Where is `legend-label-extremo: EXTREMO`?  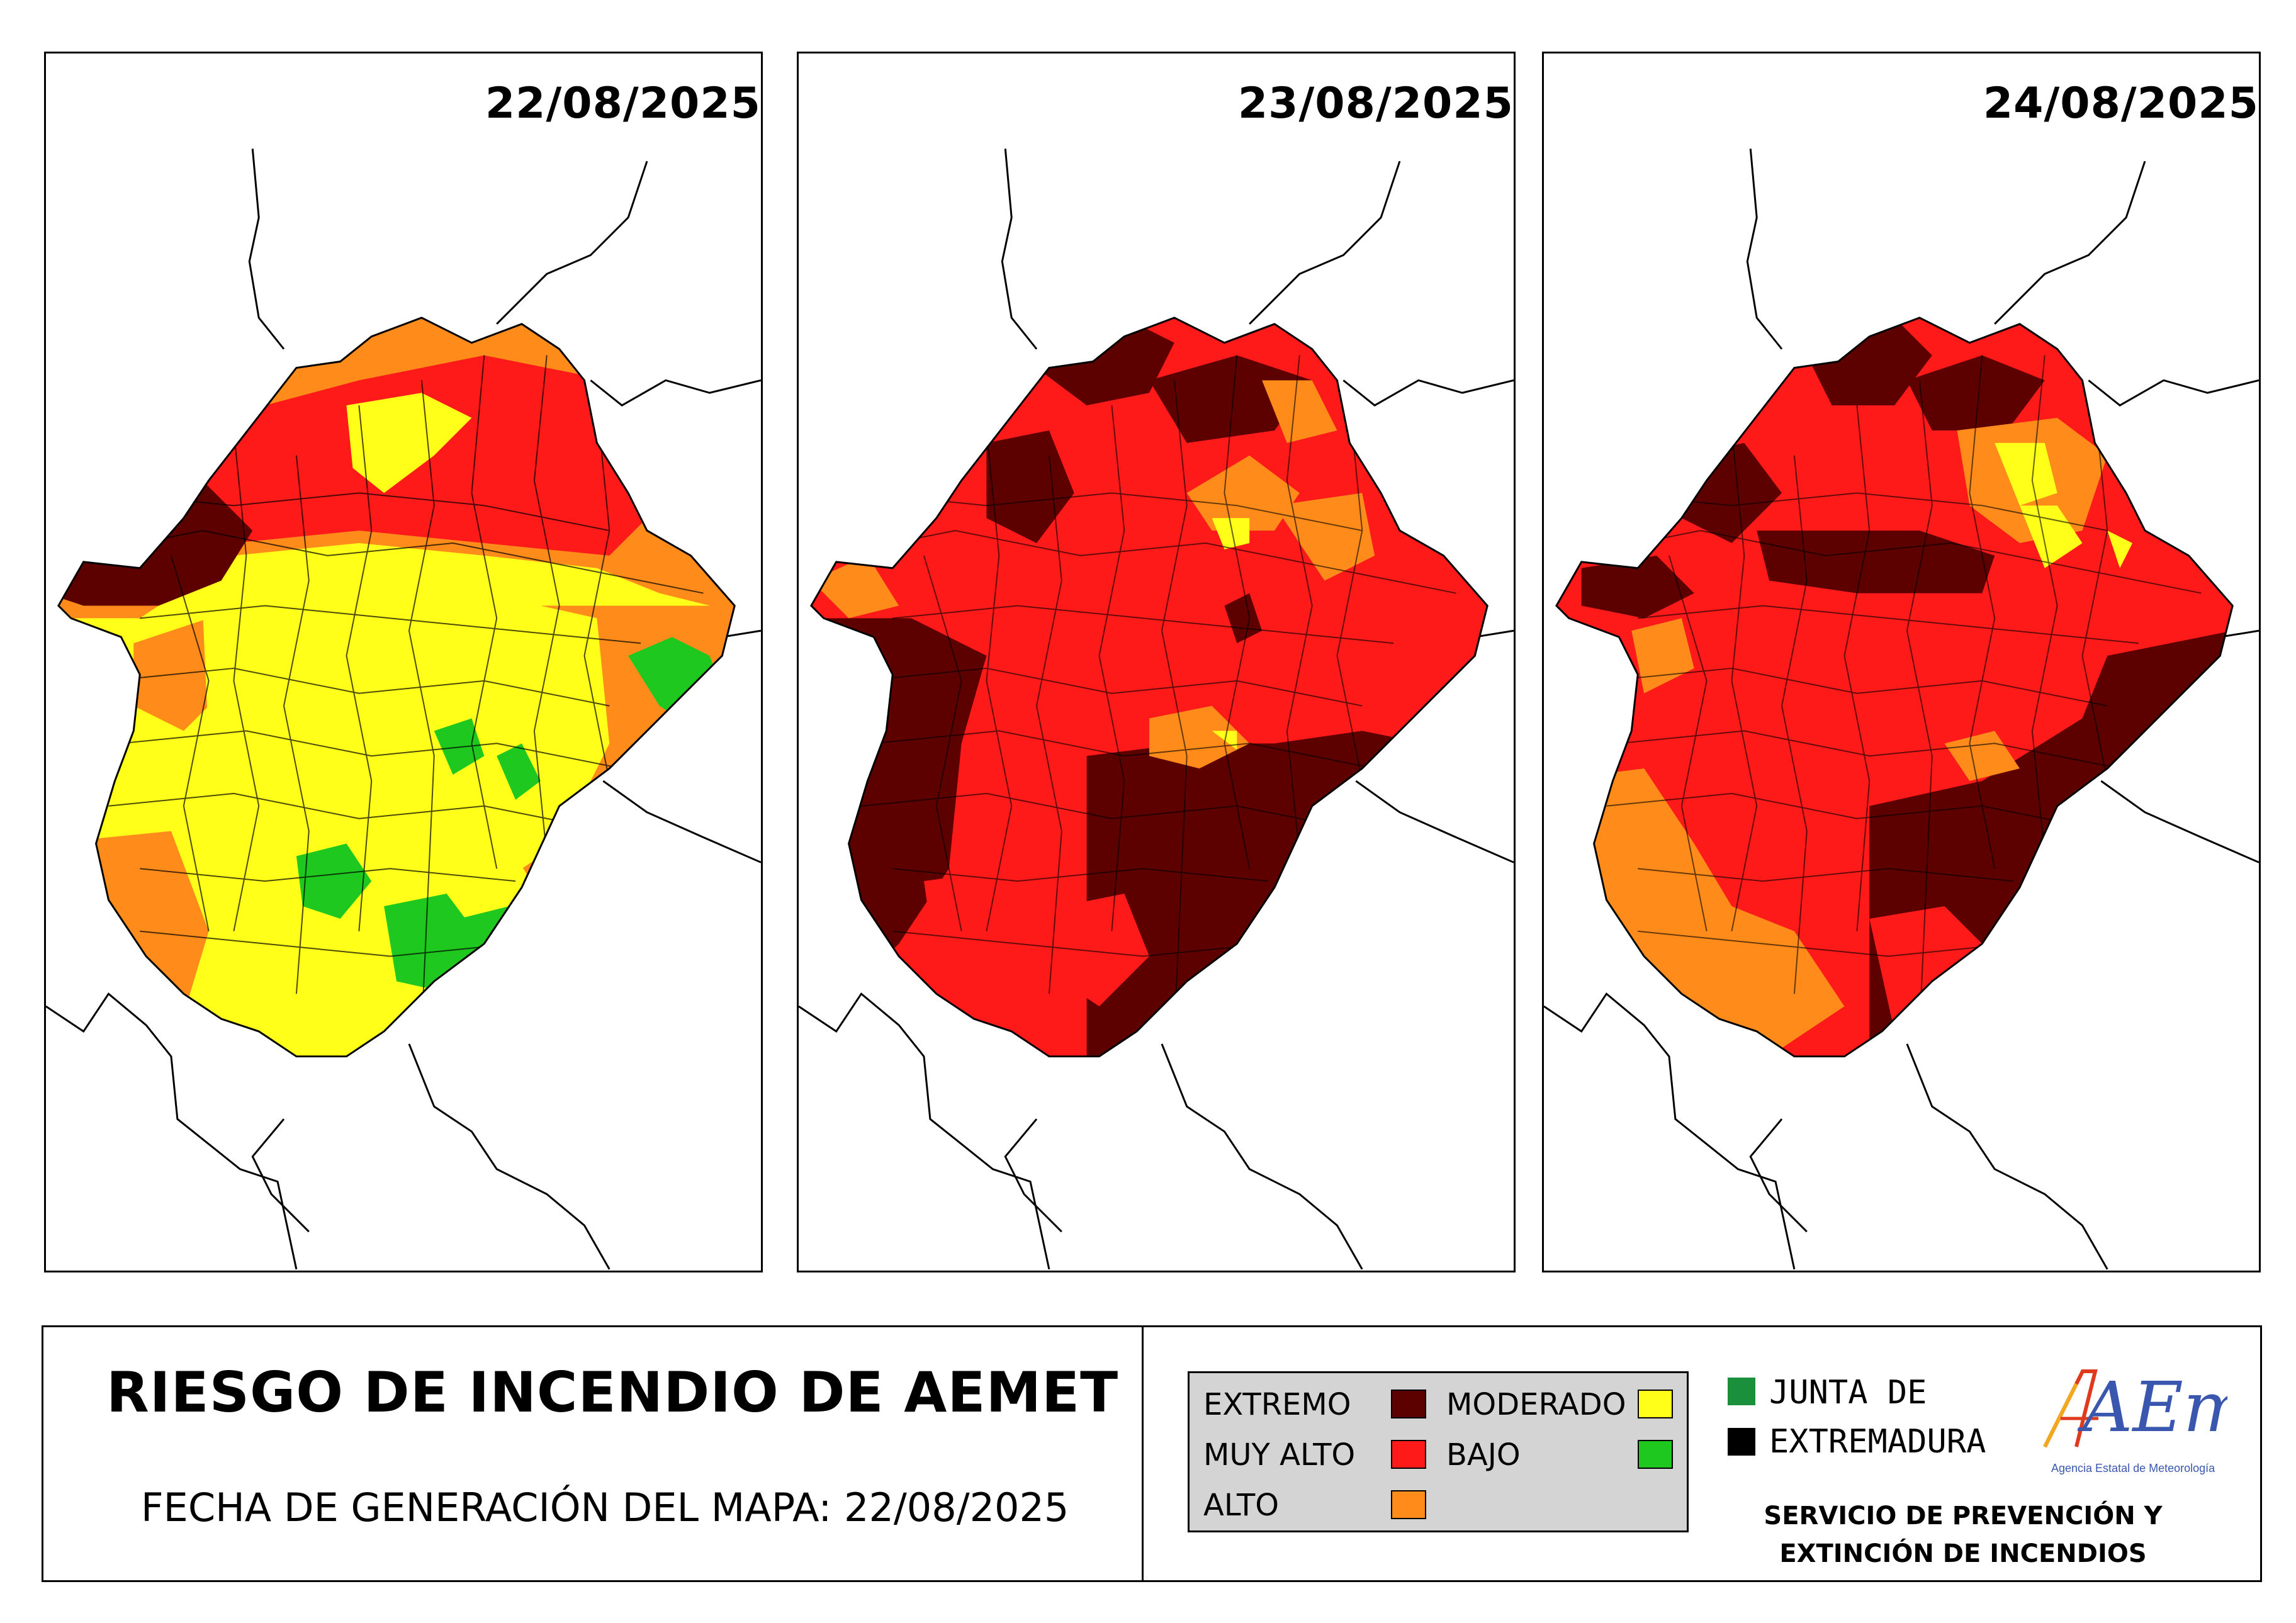
legend-label-extremo: EXTREMO is located at coordinates (1277, 1404).